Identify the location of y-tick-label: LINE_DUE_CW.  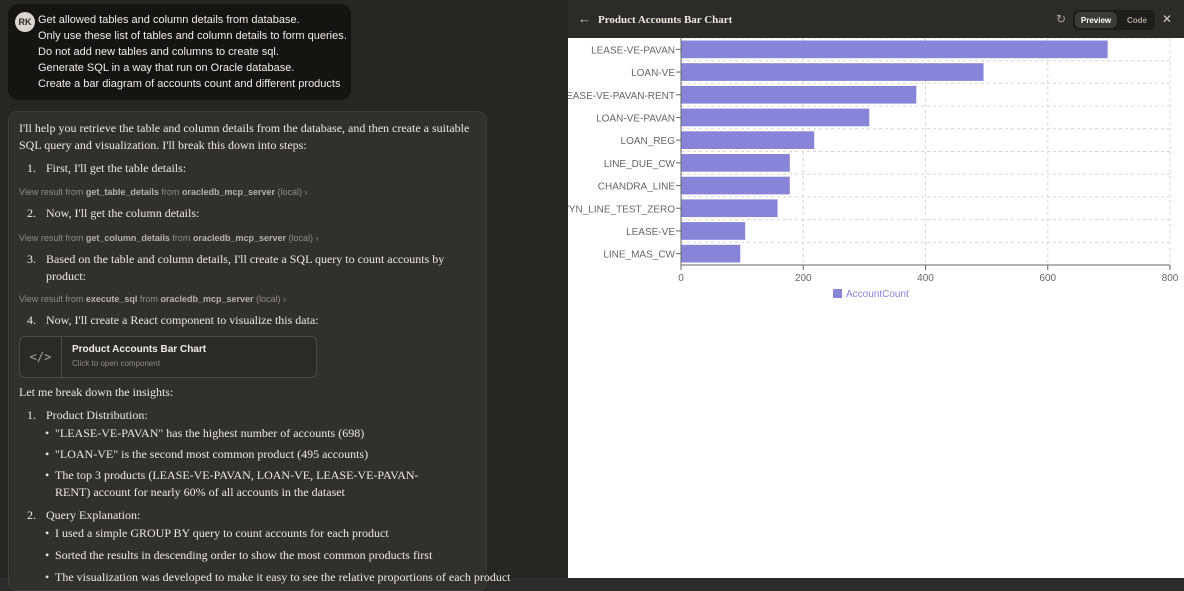
(640, 164).